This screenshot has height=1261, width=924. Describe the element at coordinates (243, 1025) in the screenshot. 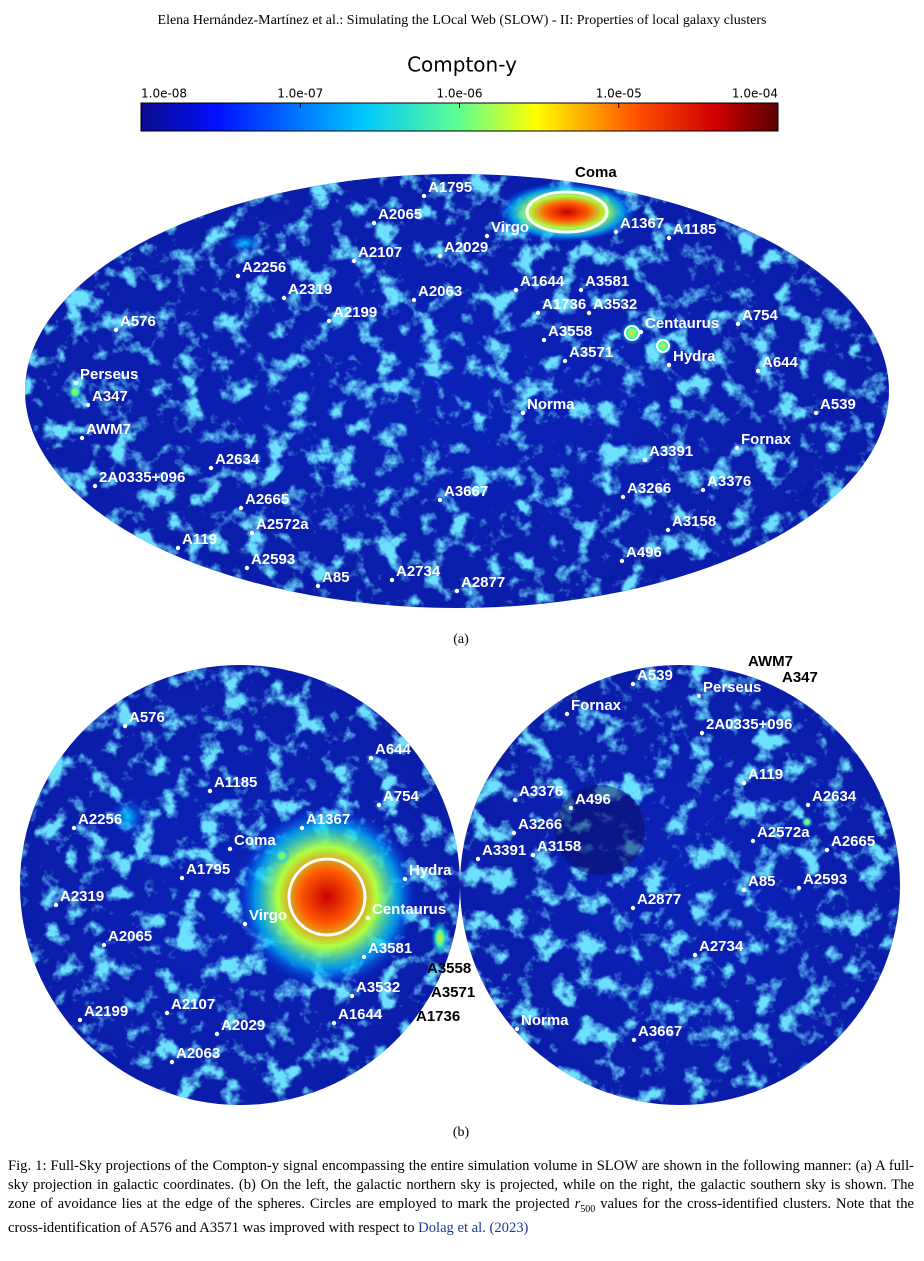

I see `cluster-label: A2029` at that location.